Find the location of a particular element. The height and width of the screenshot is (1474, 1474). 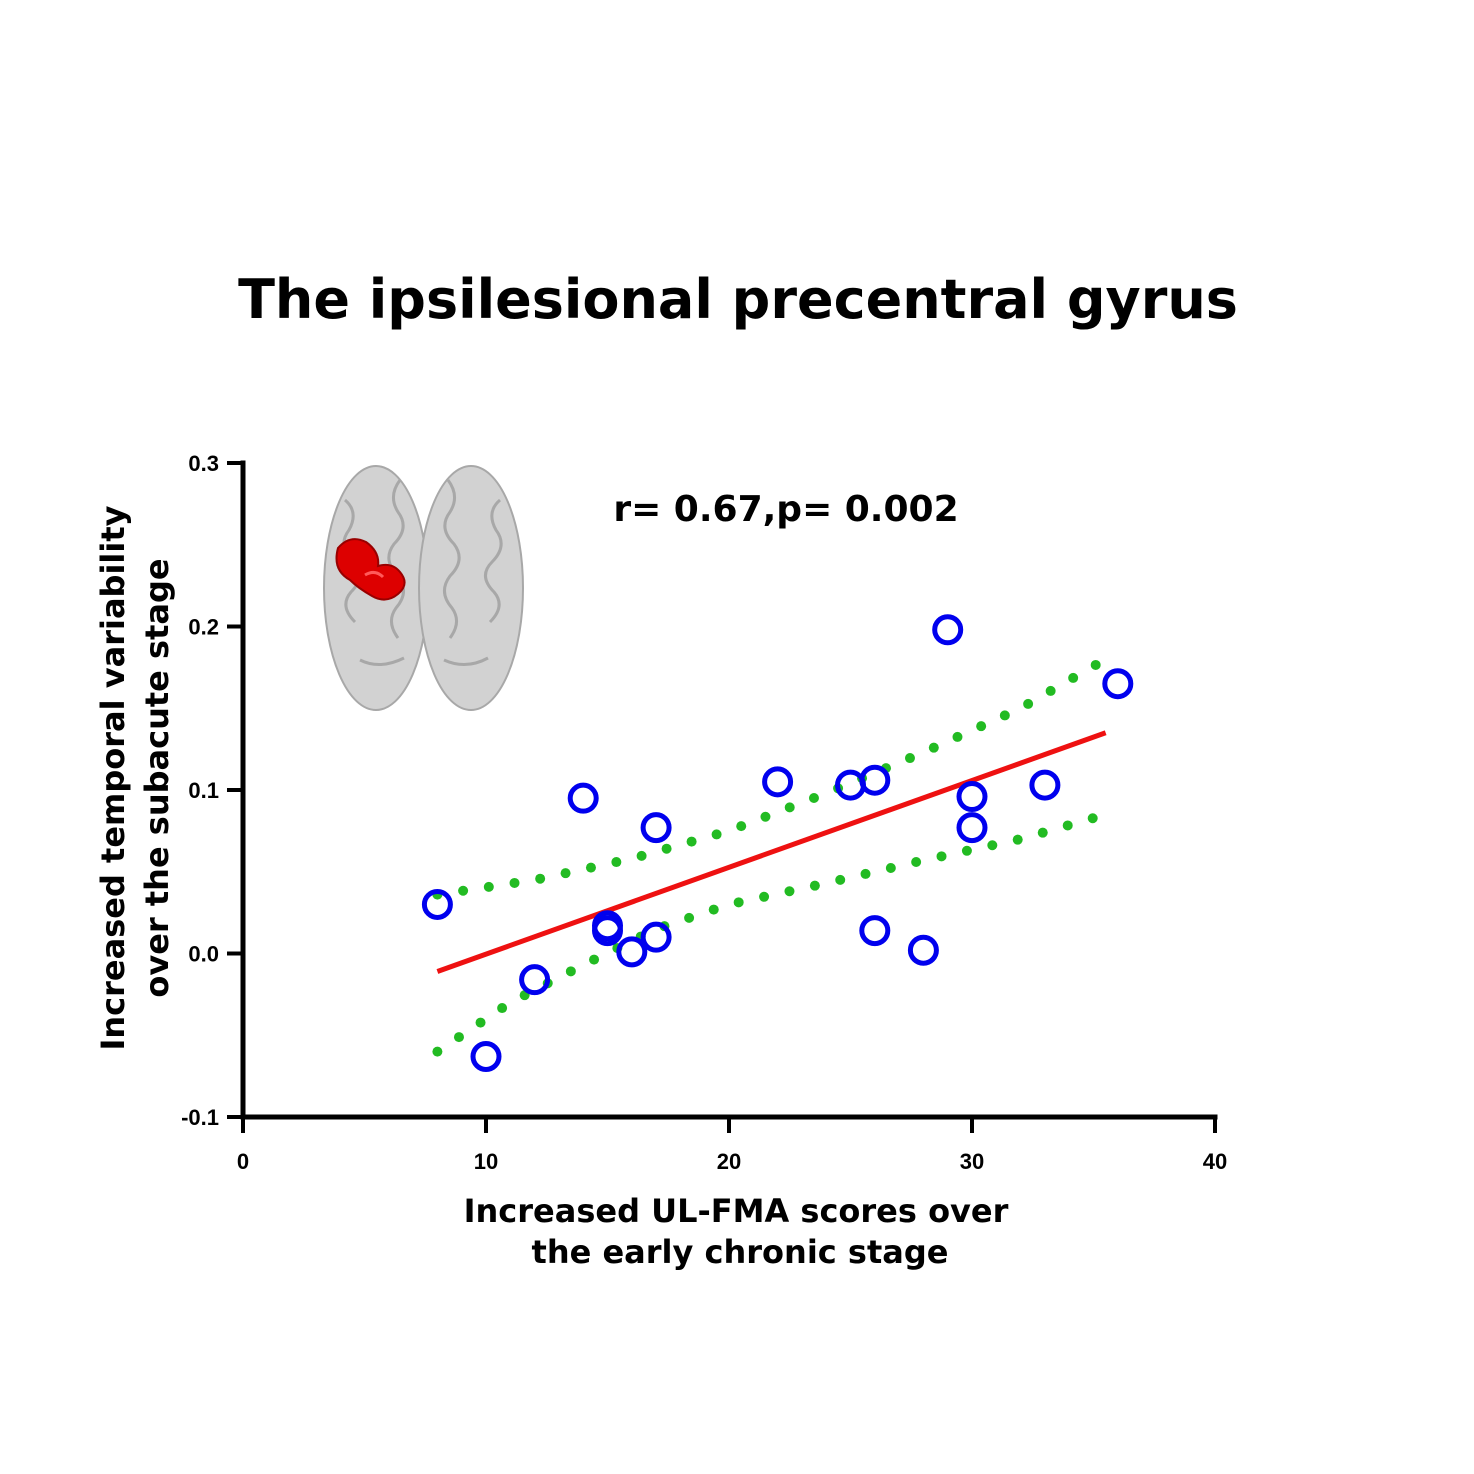

y-axis-label-line-2: over the subacute stage is located at coordinates (157, 777).